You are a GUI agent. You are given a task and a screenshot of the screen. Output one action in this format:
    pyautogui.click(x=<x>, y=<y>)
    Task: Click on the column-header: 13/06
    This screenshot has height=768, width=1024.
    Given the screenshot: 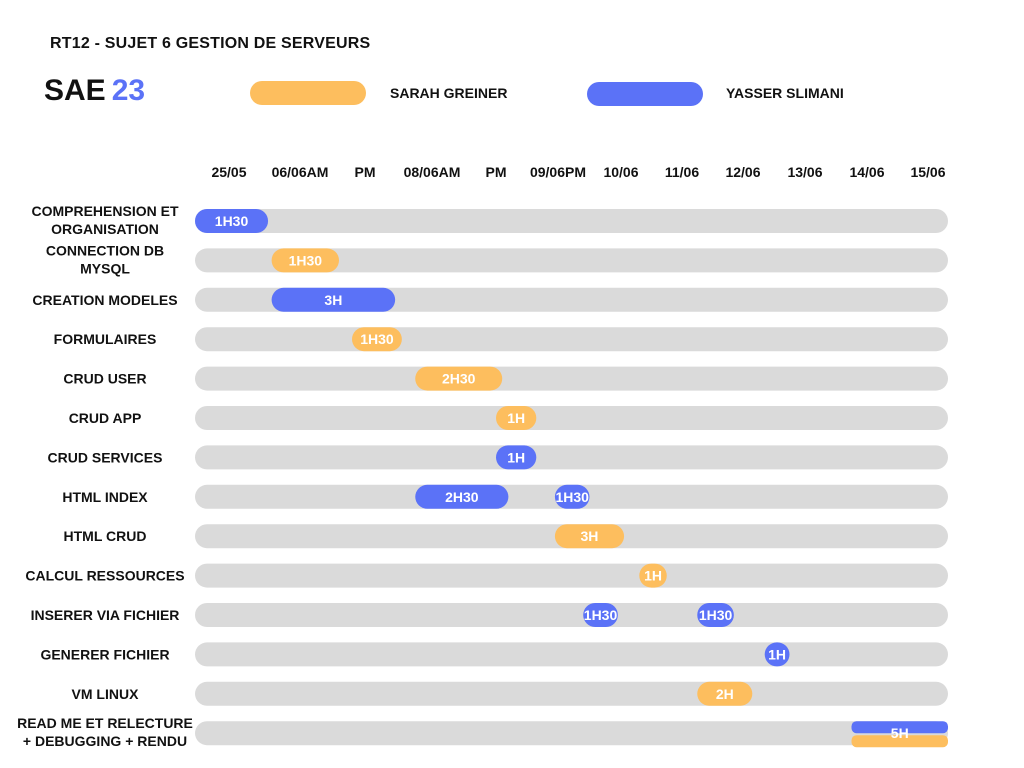 What is the action you would take?
    pyautogui.click(x=804, y=172)
    